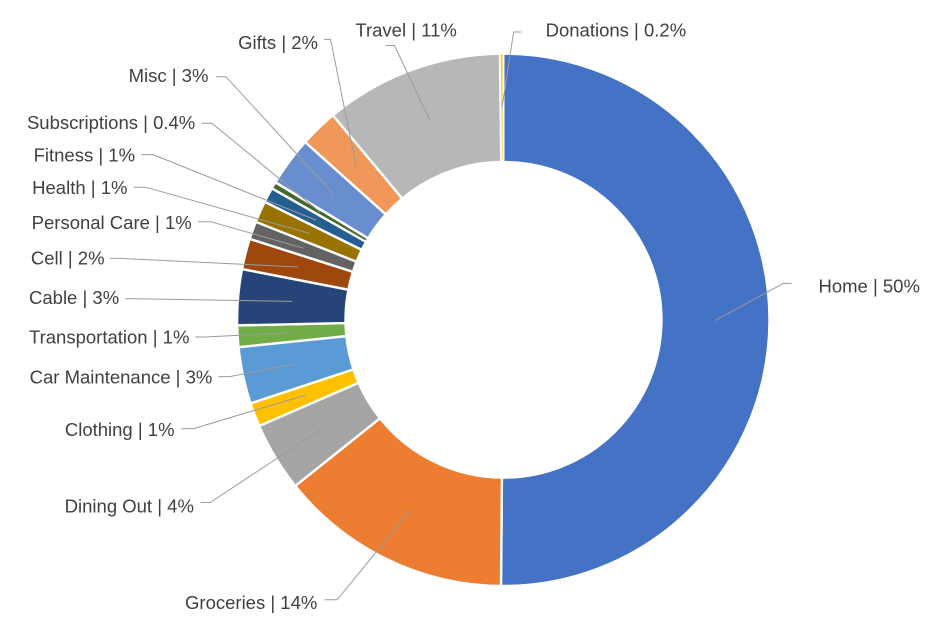 The width and height of the screenshot is (940, 641). Describe the element at coordinates (74, 297) in the screenshot. I see `svg-text: Cable | 3%` at that location.